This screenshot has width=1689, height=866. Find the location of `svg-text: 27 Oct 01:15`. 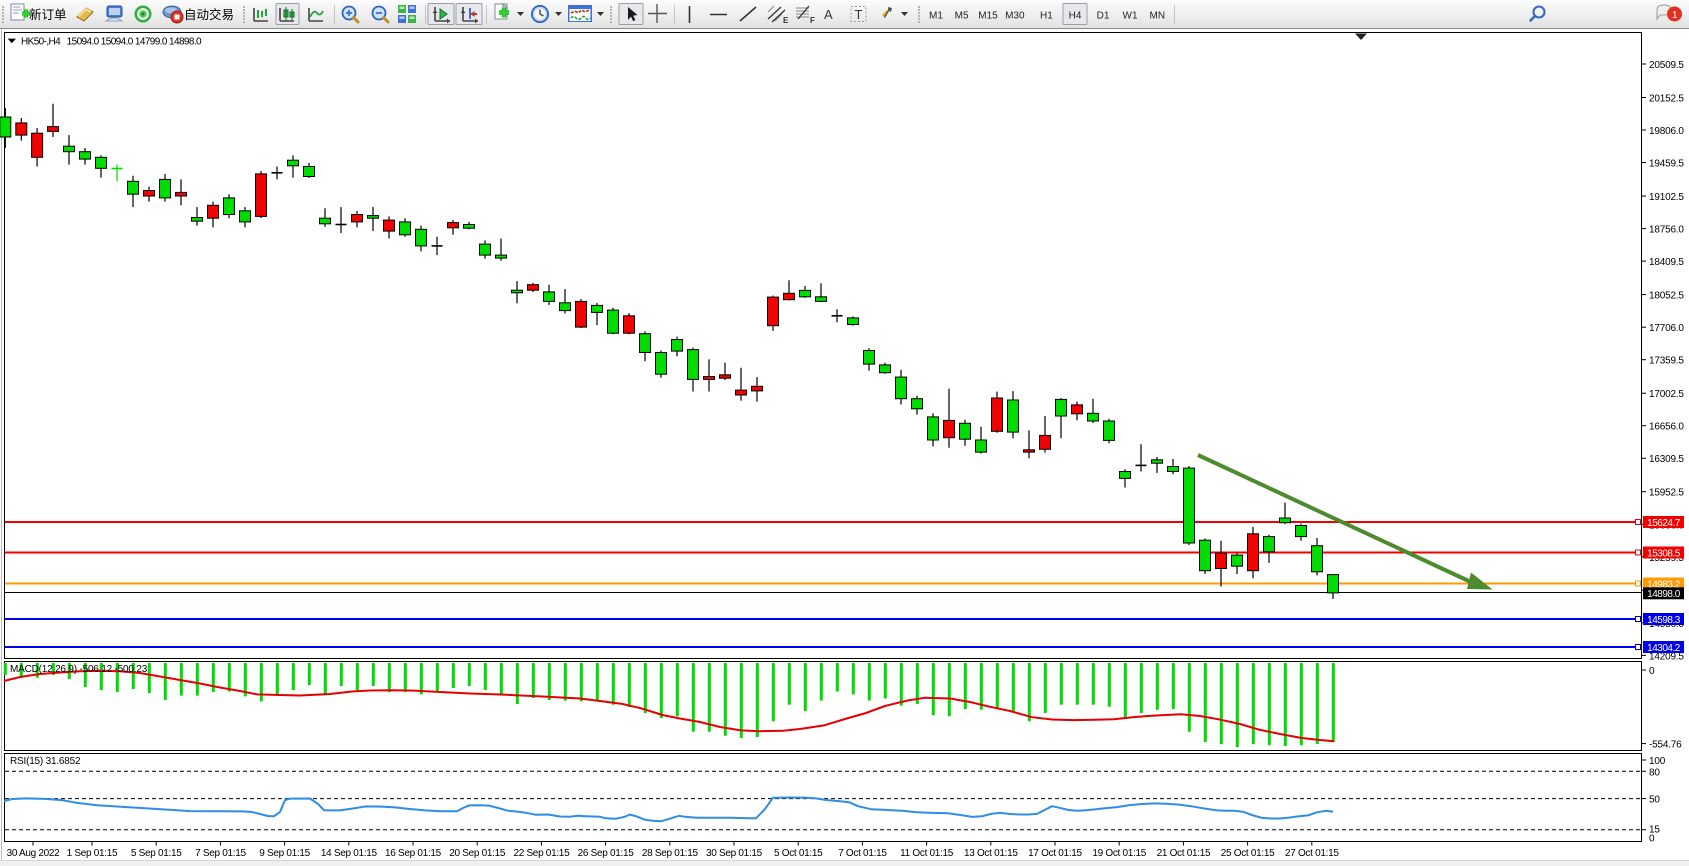

svg-text: 27 Oct 01:15 is located at coordinates (1312, 853).